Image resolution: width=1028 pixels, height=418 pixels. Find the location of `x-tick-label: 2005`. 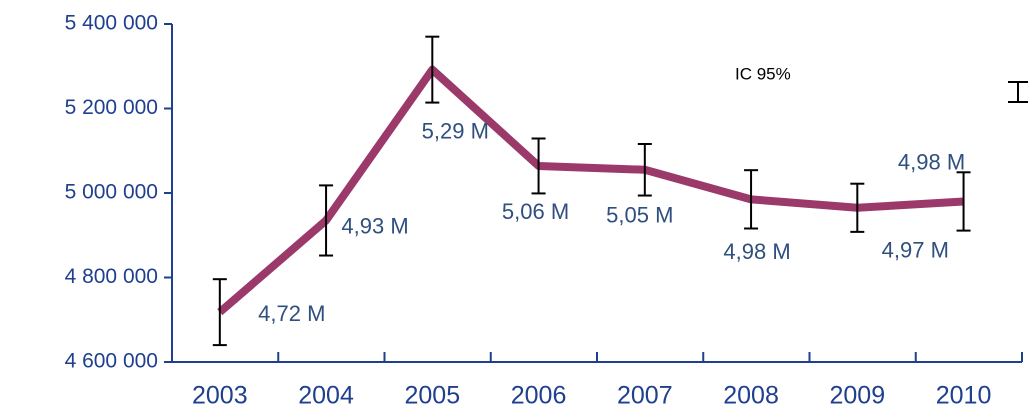

x-tick-label: 2005 is located at coordinates (433, 396).